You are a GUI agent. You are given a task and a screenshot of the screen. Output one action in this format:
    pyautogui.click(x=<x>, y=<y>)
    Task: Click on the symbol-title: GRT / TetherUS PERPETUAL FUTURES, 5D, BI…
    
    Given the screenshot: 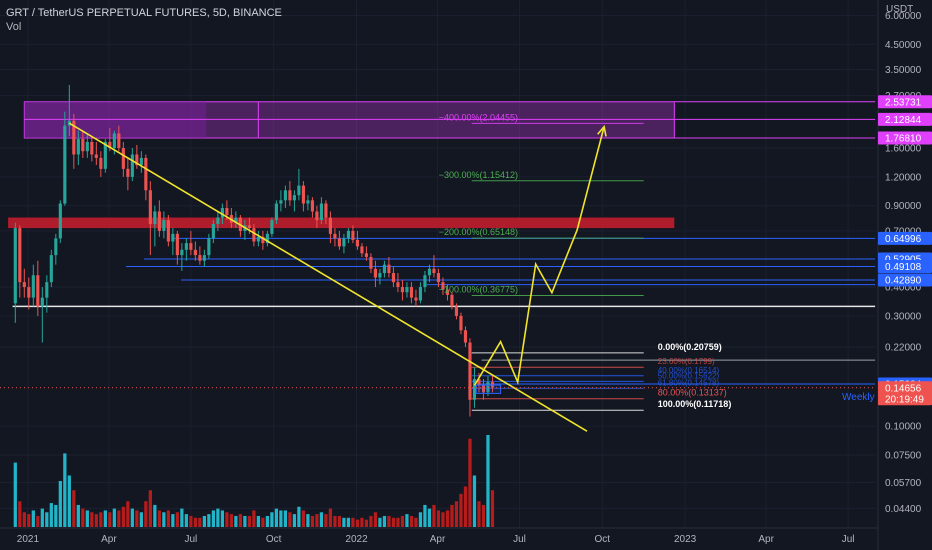 What is the action you would take?
    pyautogui.click(x=144, y=13)
    